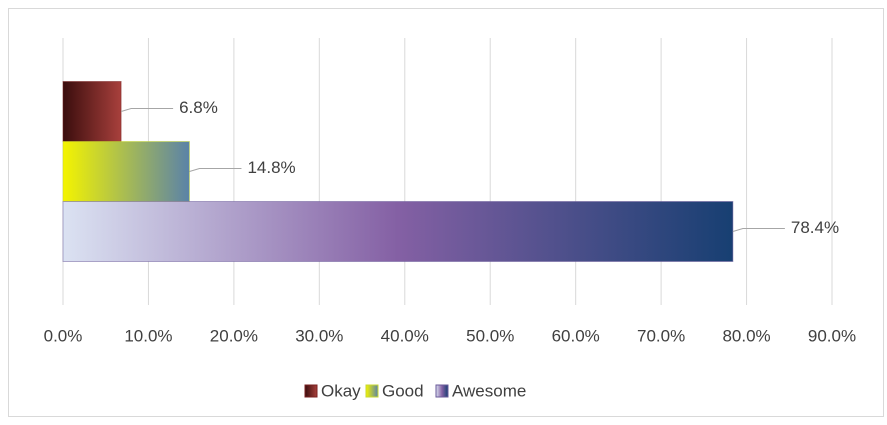 The height and width of the screenshot is (425, 887). Describe the element at coordinates (815, 227) in the screenshot. I see `data-label: 78.4%` at that location.